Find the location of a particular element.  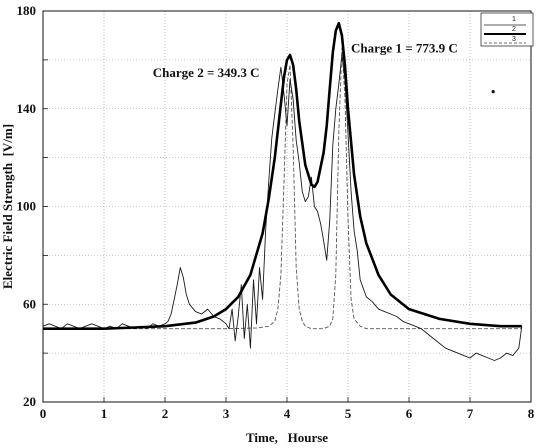

y-tick-label: 100 is located at coordinates (27, 206).